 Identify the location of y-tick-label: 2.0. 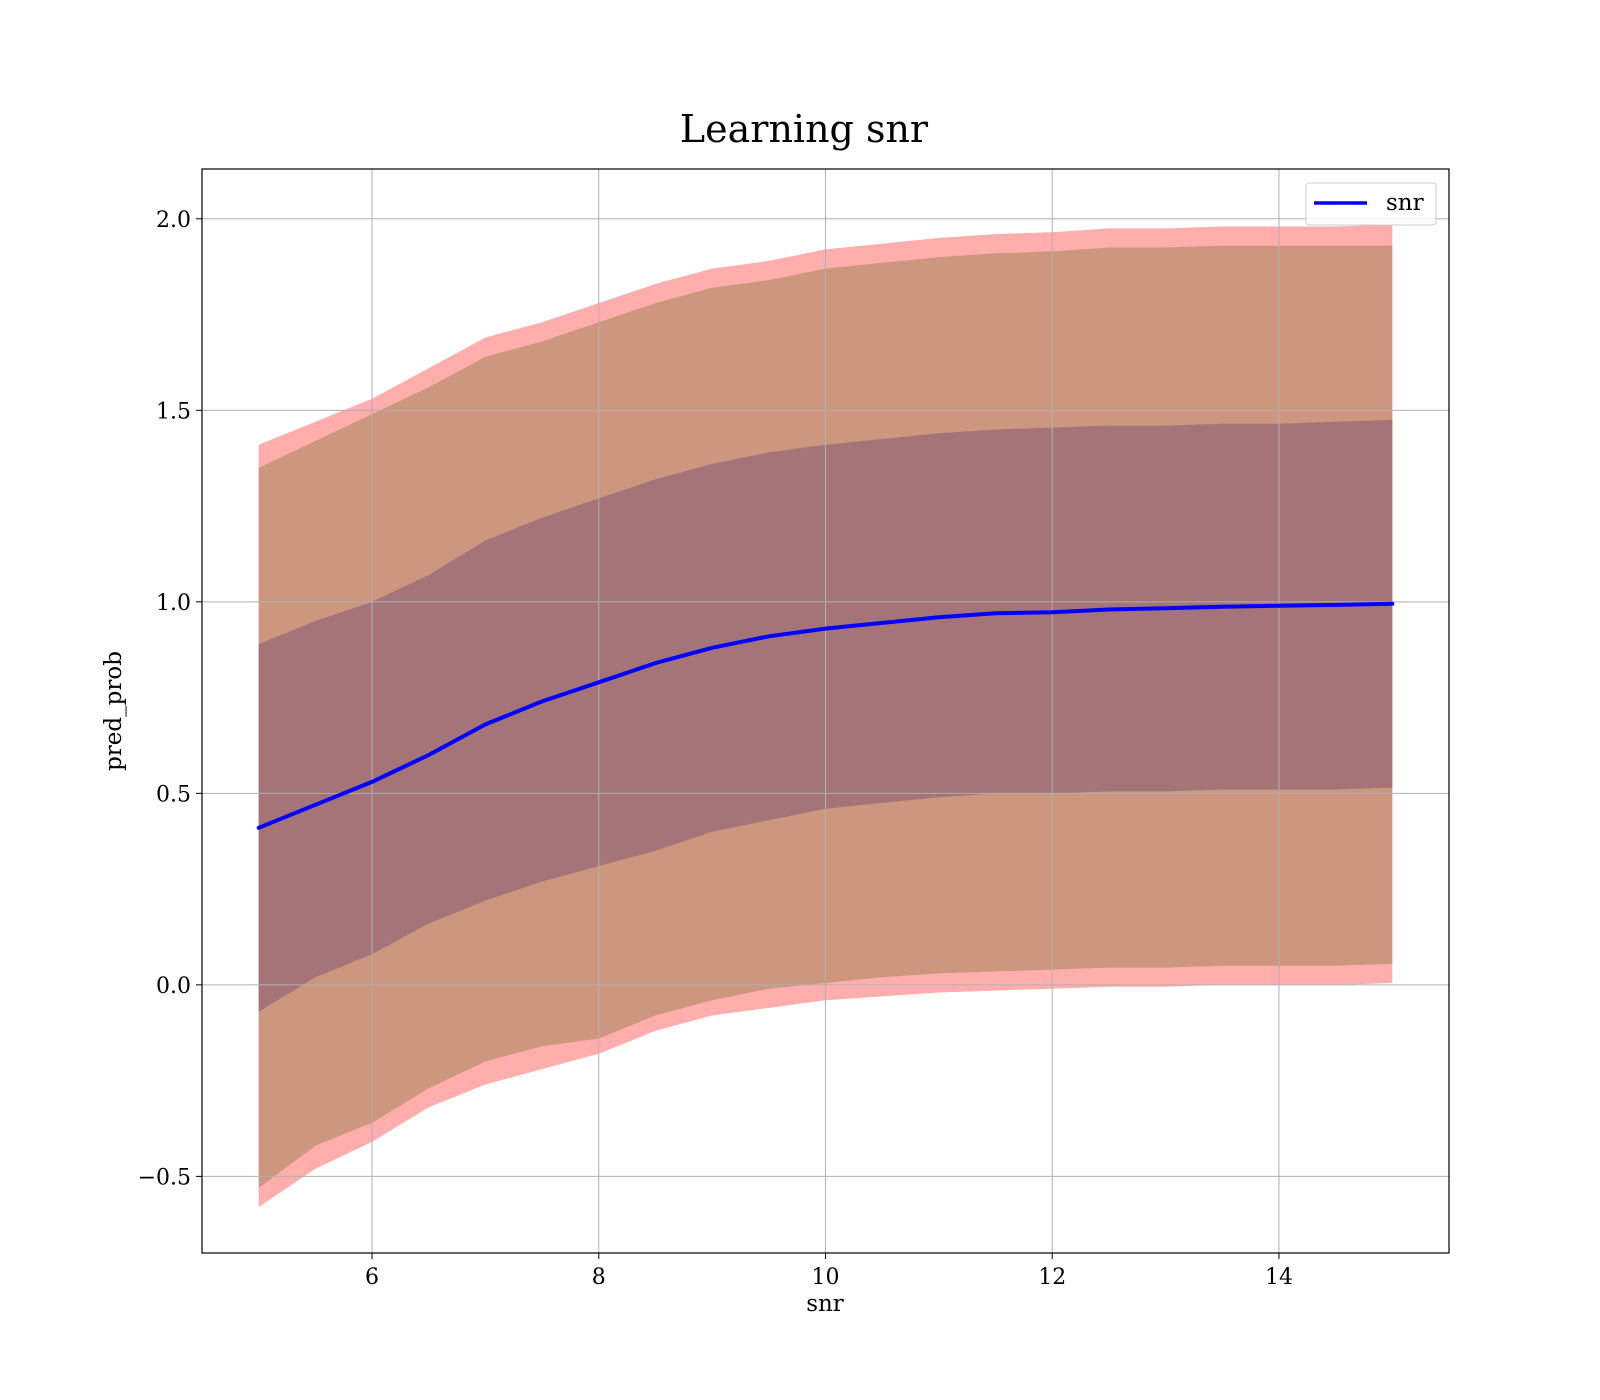
(173, 220).